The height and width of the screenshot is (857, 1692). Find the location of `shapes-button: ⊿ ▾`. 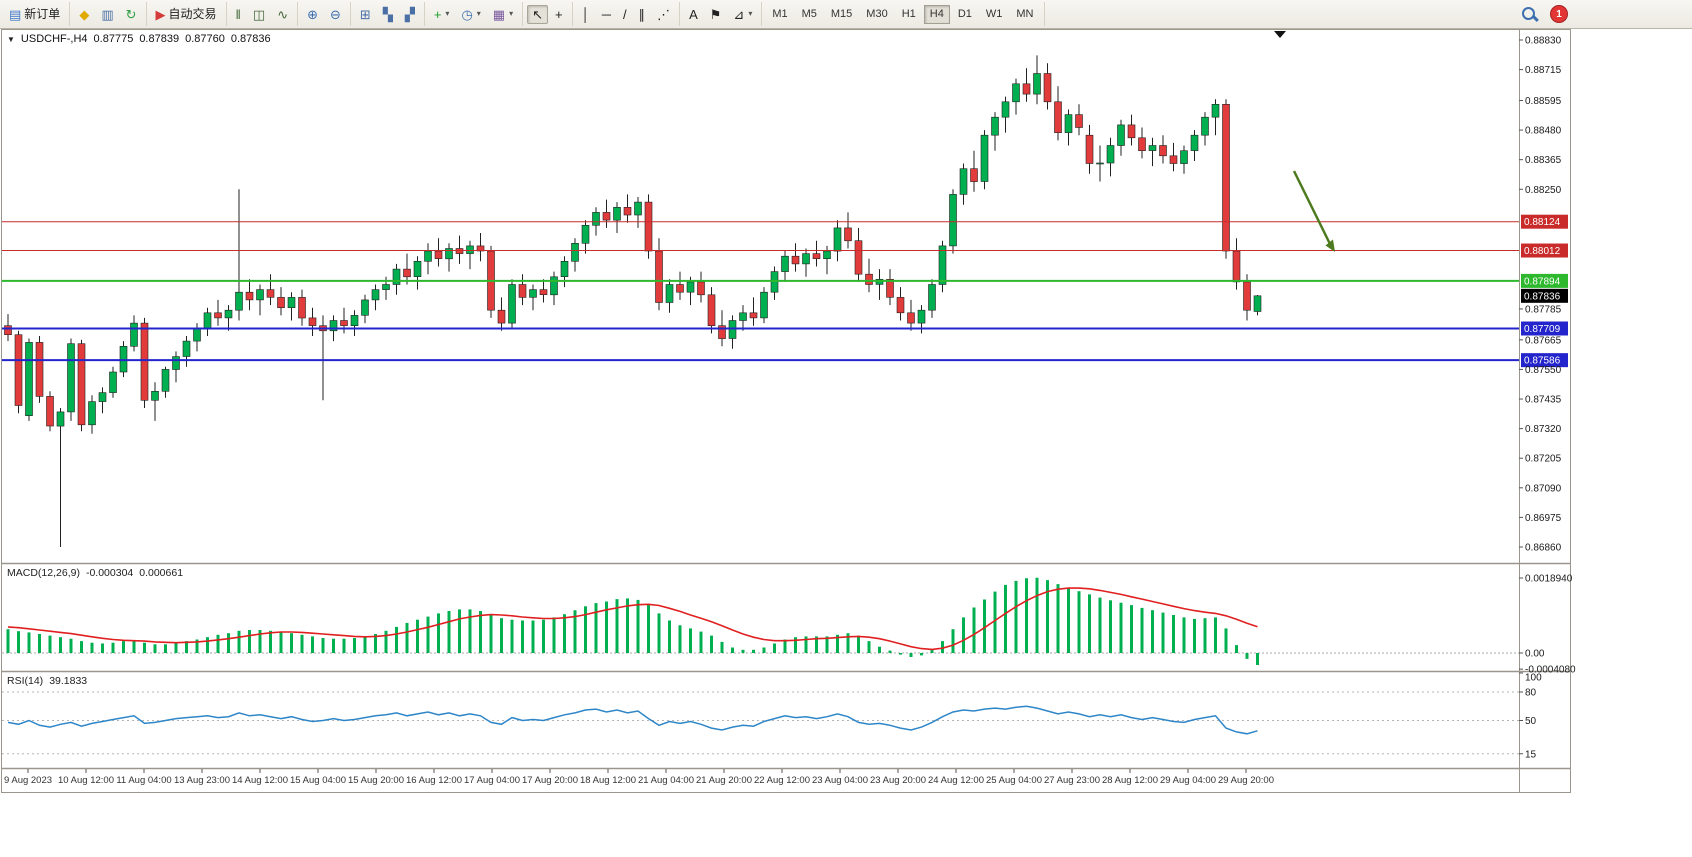

shapes-button: ⊿ ▾ is located at coordinates (742, 14).